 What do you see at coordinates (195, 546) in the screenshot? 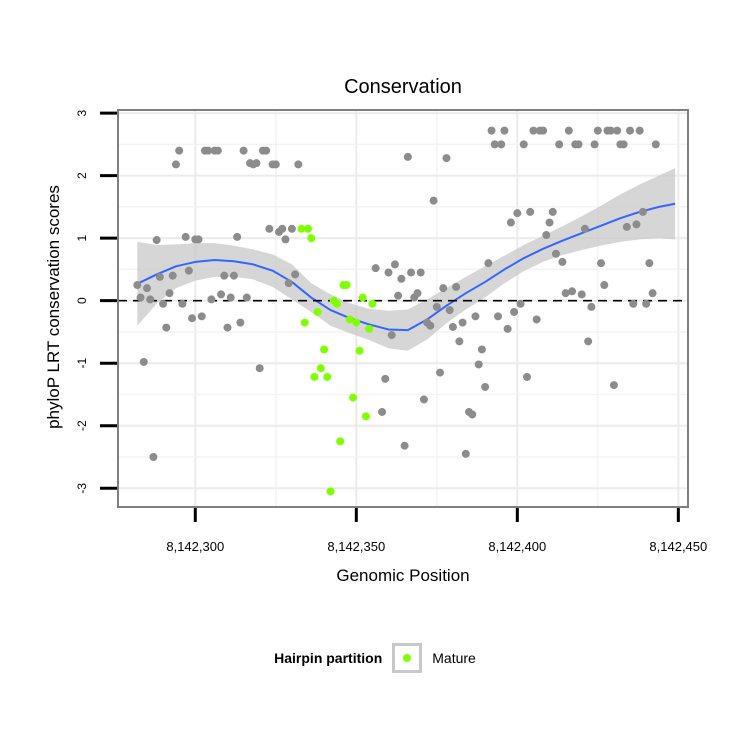
I see `x-tick-label: 8,142,300` at bounding box center [195, 546].